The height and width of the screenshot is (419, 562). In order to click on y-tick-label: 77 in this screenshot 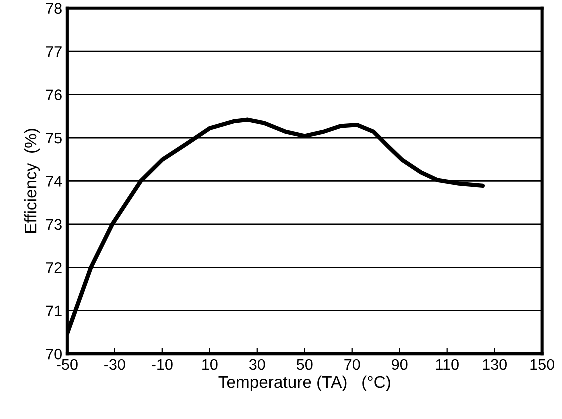, I will do `click(54, 52)`.